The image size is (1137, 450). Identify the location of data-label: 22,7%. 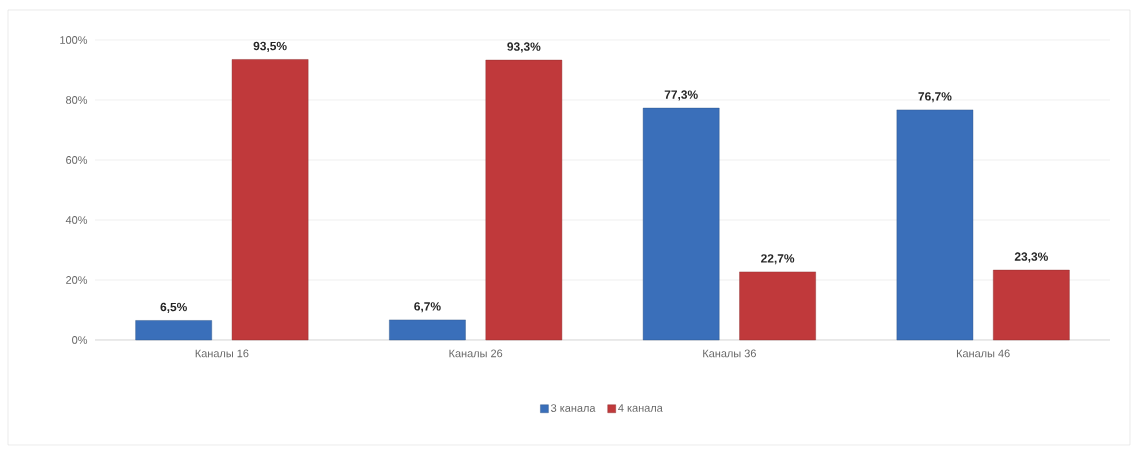
(778, 259).